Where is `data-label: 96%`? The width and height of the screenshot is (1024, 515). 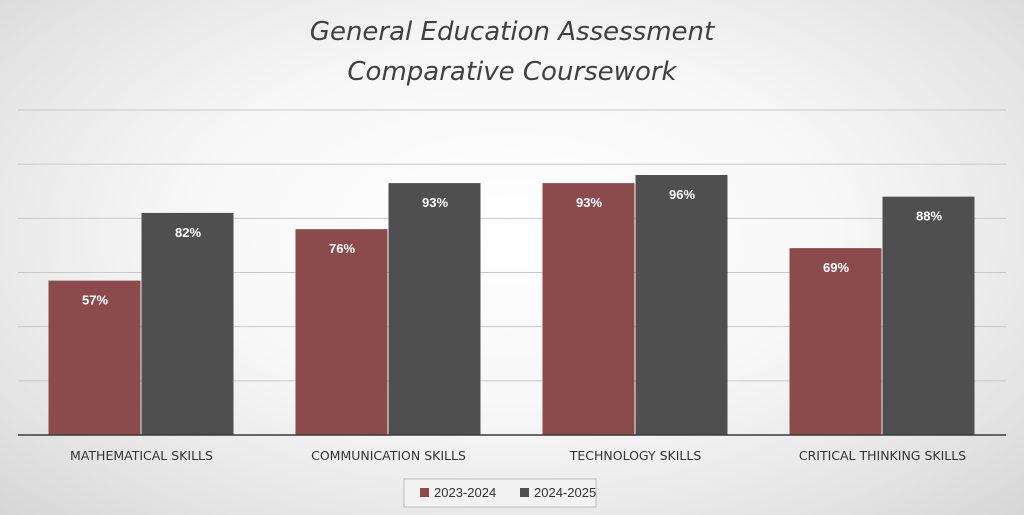 data-label: 96% is located at coordinates (682, 194).